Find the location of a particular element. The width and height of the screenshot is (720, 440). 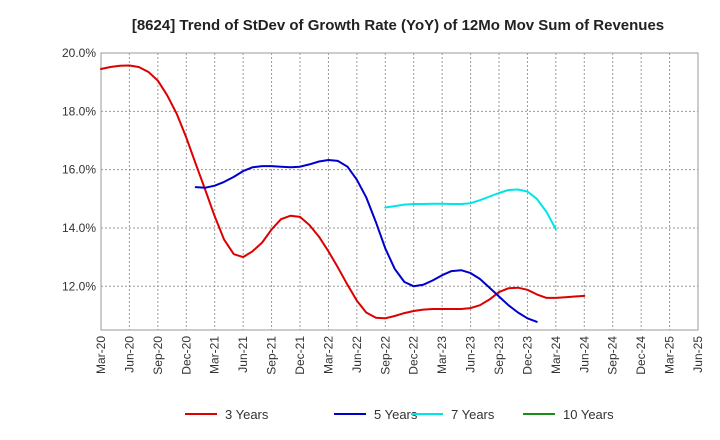

x-tick-label: Mar-22 is located at coordinates (328, 355).